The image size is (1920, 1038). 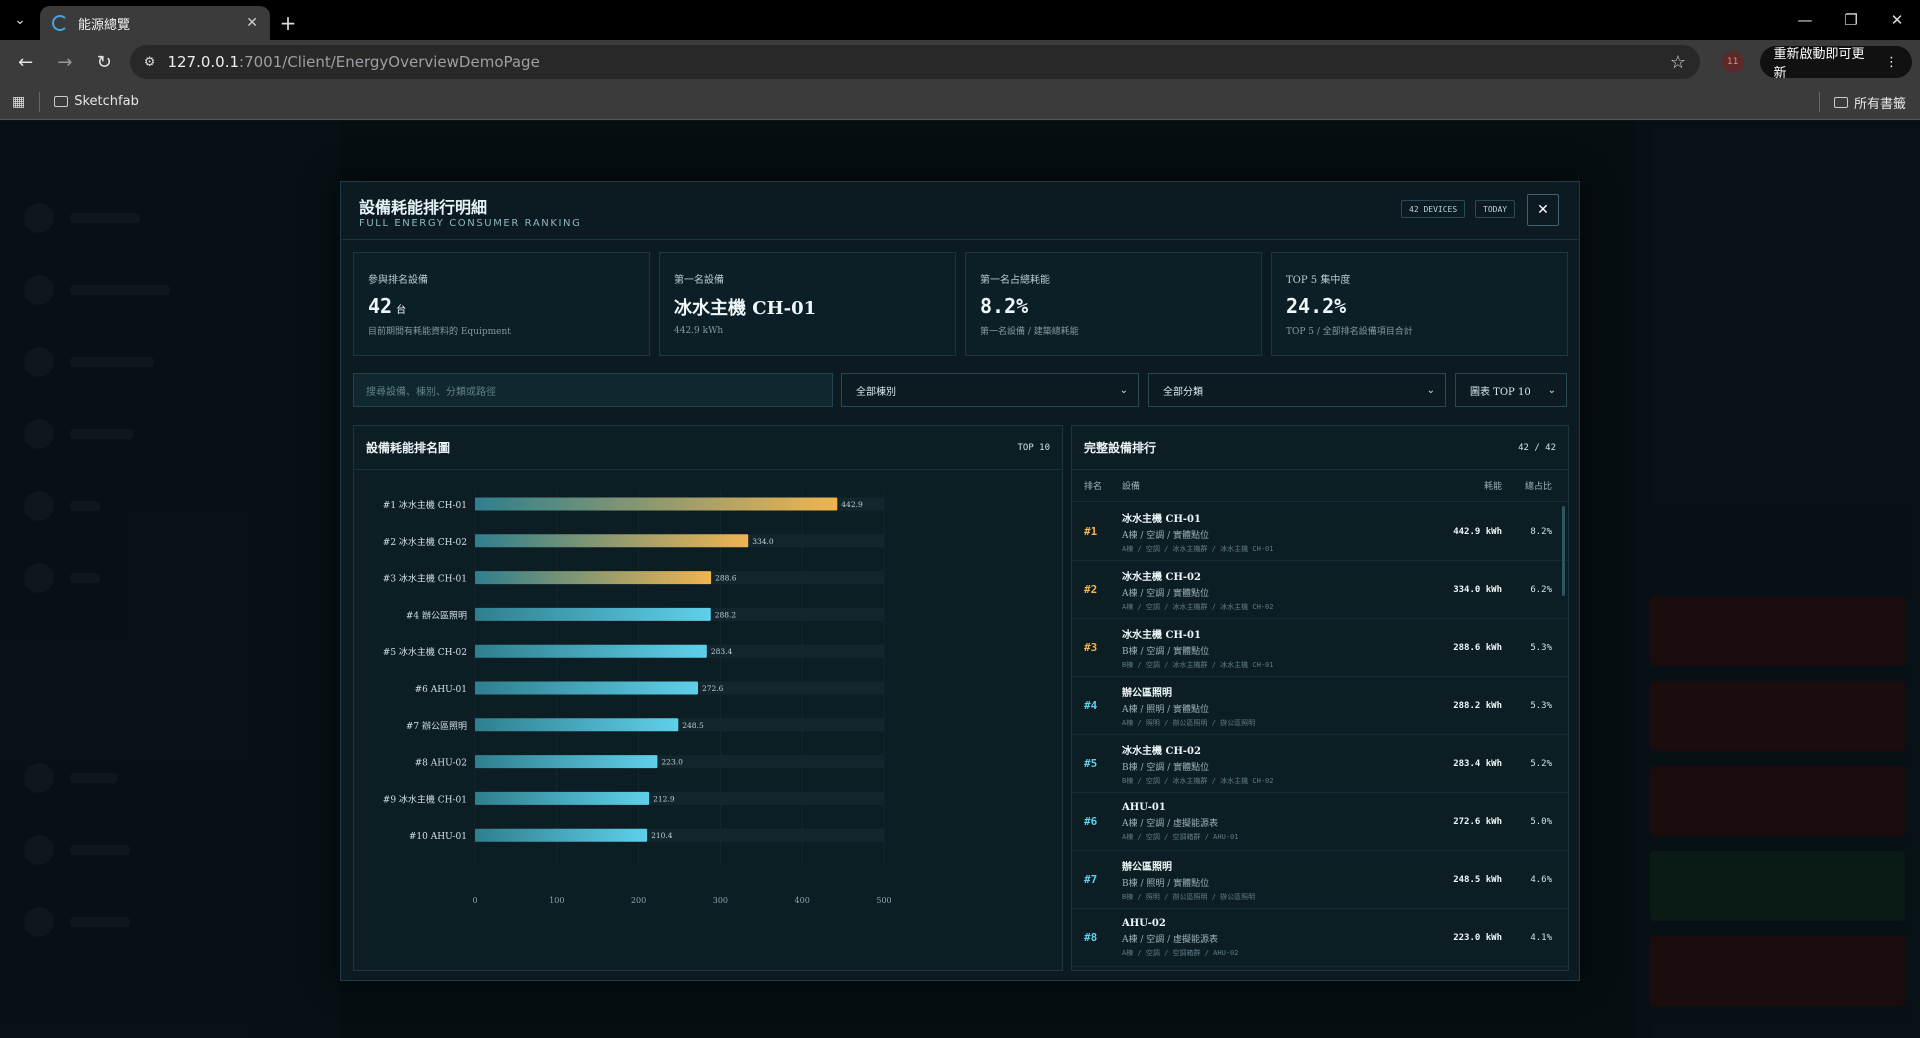 What do you see at coordinates (638, 900) in the screenshot?
I see `x-tick-label: 200` at bounding box center [638, 900].